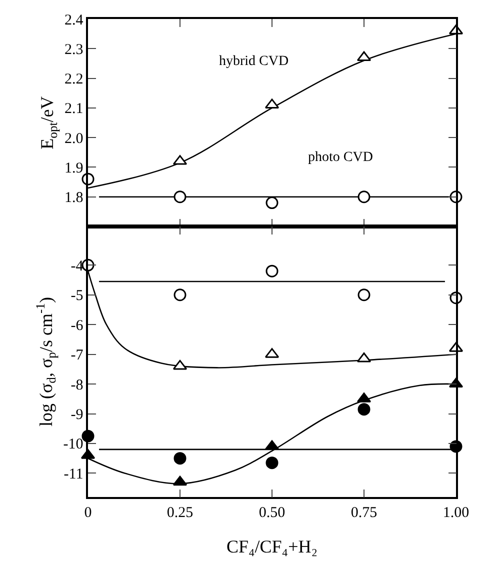 The width and height of the screenshot is (481, 565). Describe the element at coordinates (74, 138) in the screenshot. I see `y-tick-label: 2.0` at that location.